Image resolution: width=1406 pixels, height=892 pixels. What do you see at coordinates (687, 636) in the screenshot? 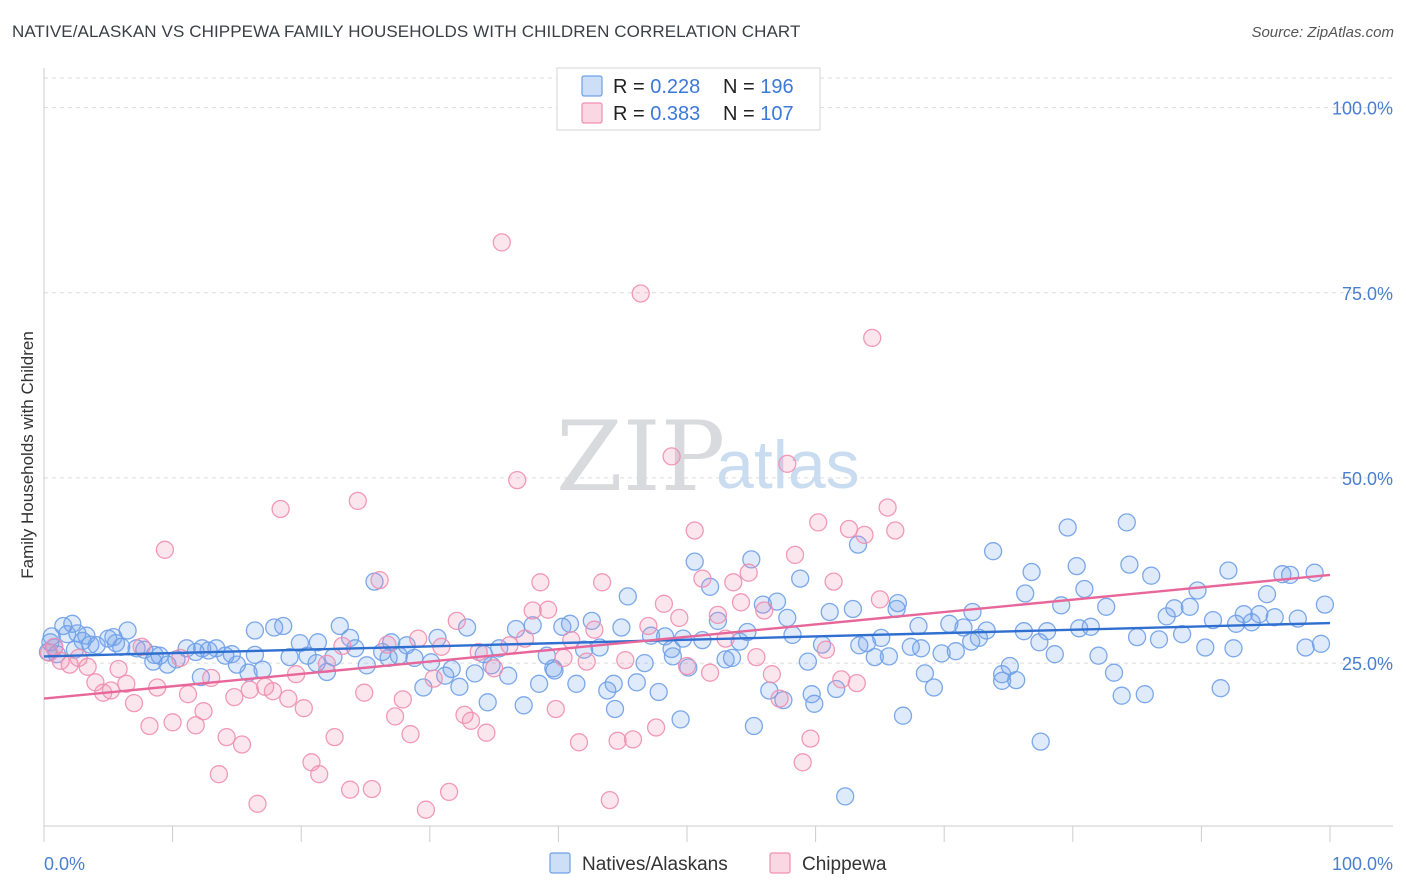
I see `trend-line-chippewa` at bounding box center [687, 636].